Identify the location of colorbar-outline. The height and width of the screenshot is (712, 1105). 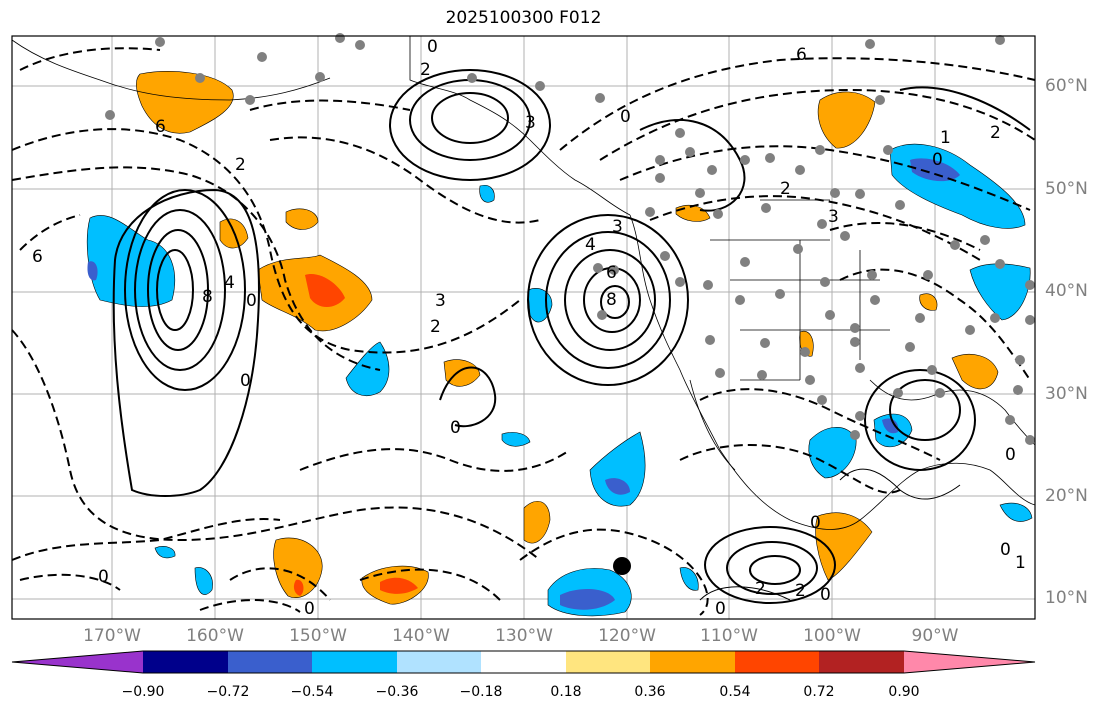
(523, 662).